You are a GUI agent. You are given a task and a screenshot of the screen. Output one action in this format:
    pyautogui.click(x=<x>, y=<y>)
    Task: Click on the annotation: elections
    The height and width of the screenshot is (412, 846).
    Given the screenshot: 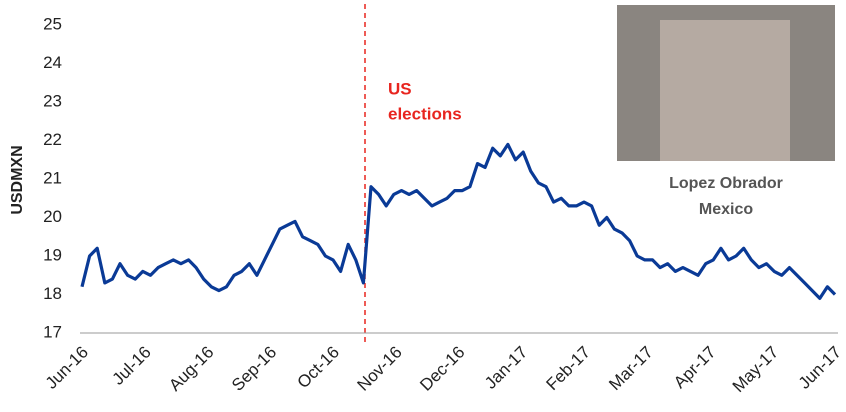 What is the action you would take?
    pyautogui.click(x=425, y=113)
    